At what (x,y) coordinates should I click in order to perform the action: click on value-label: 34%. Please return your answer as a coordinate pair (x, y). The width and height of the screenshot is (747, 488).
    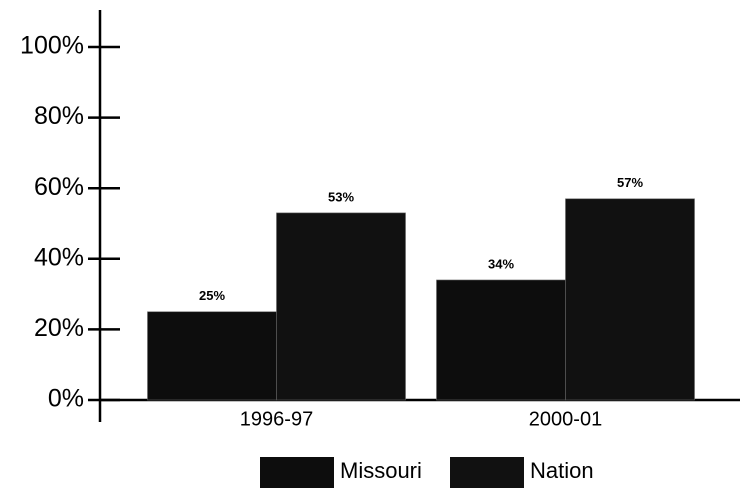
    Looking at the image, I should click on (501, 263).